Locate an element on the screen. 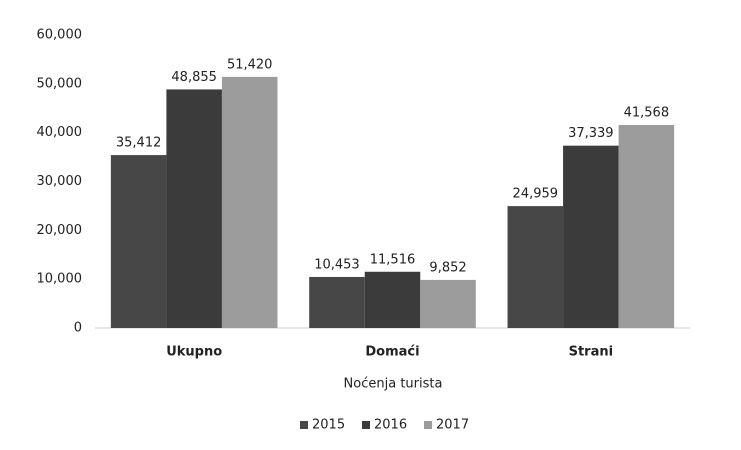  y-tick-label: 0 is located at coordinates (78, 328).